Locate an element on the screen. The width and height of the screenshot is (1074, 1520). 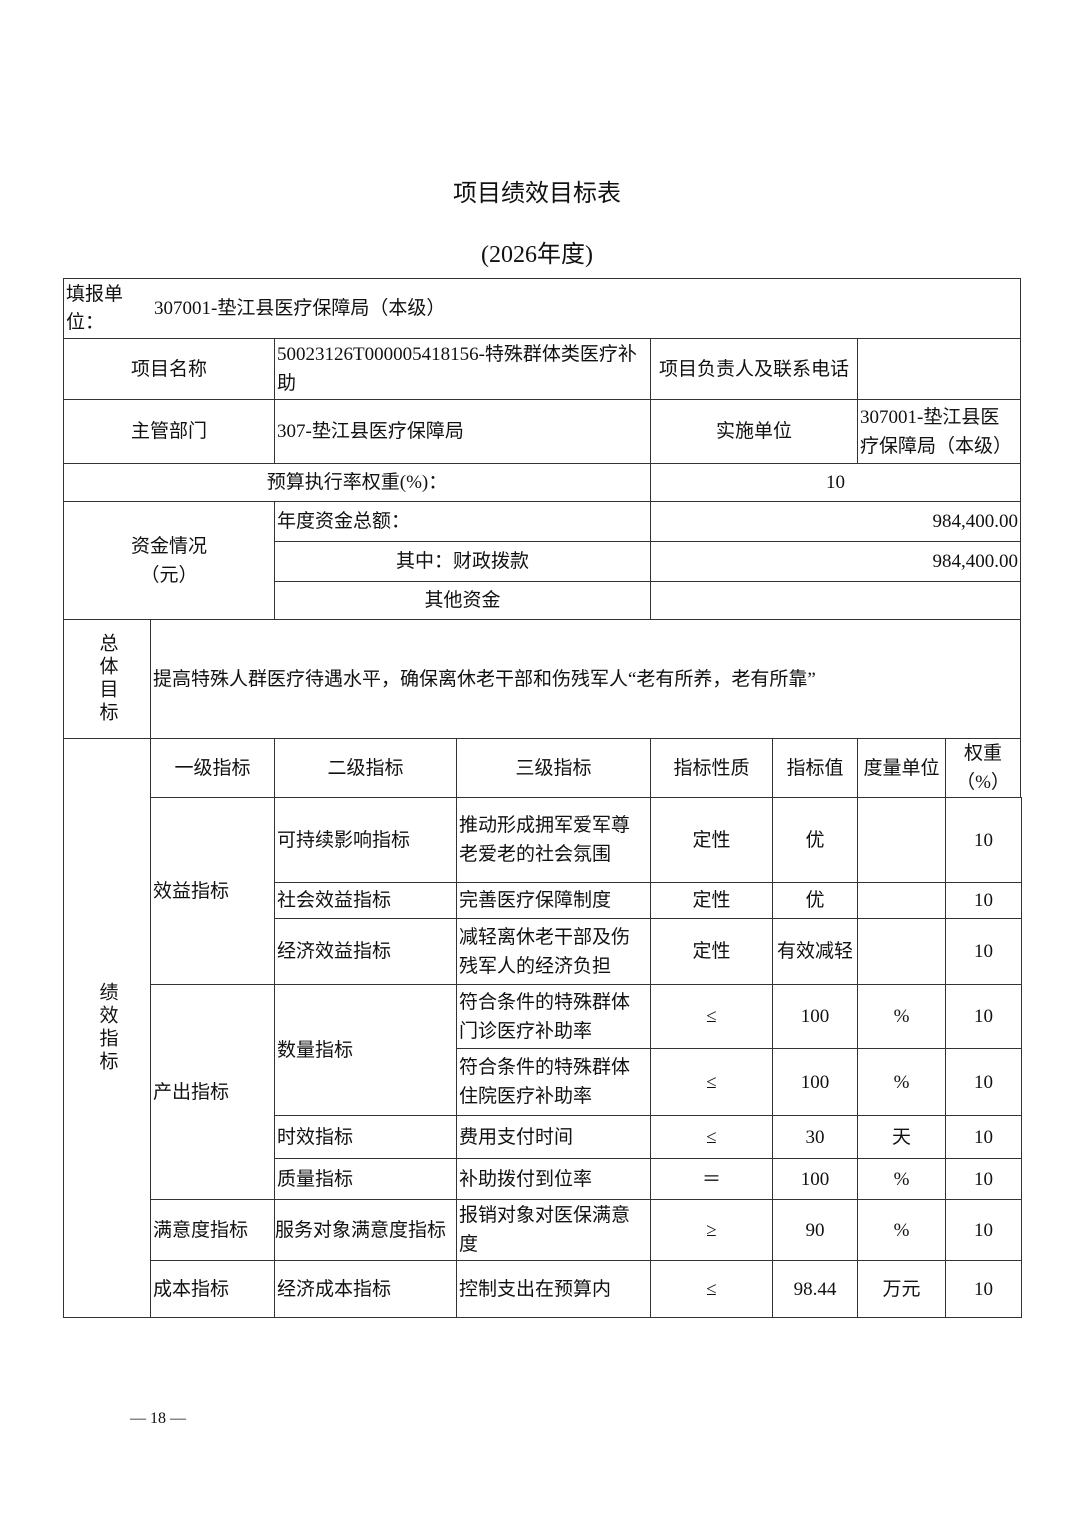
row-l3-cell: 符合条件的特殊群体门诊医疗补助率 is located at coordinates (553, 1016).